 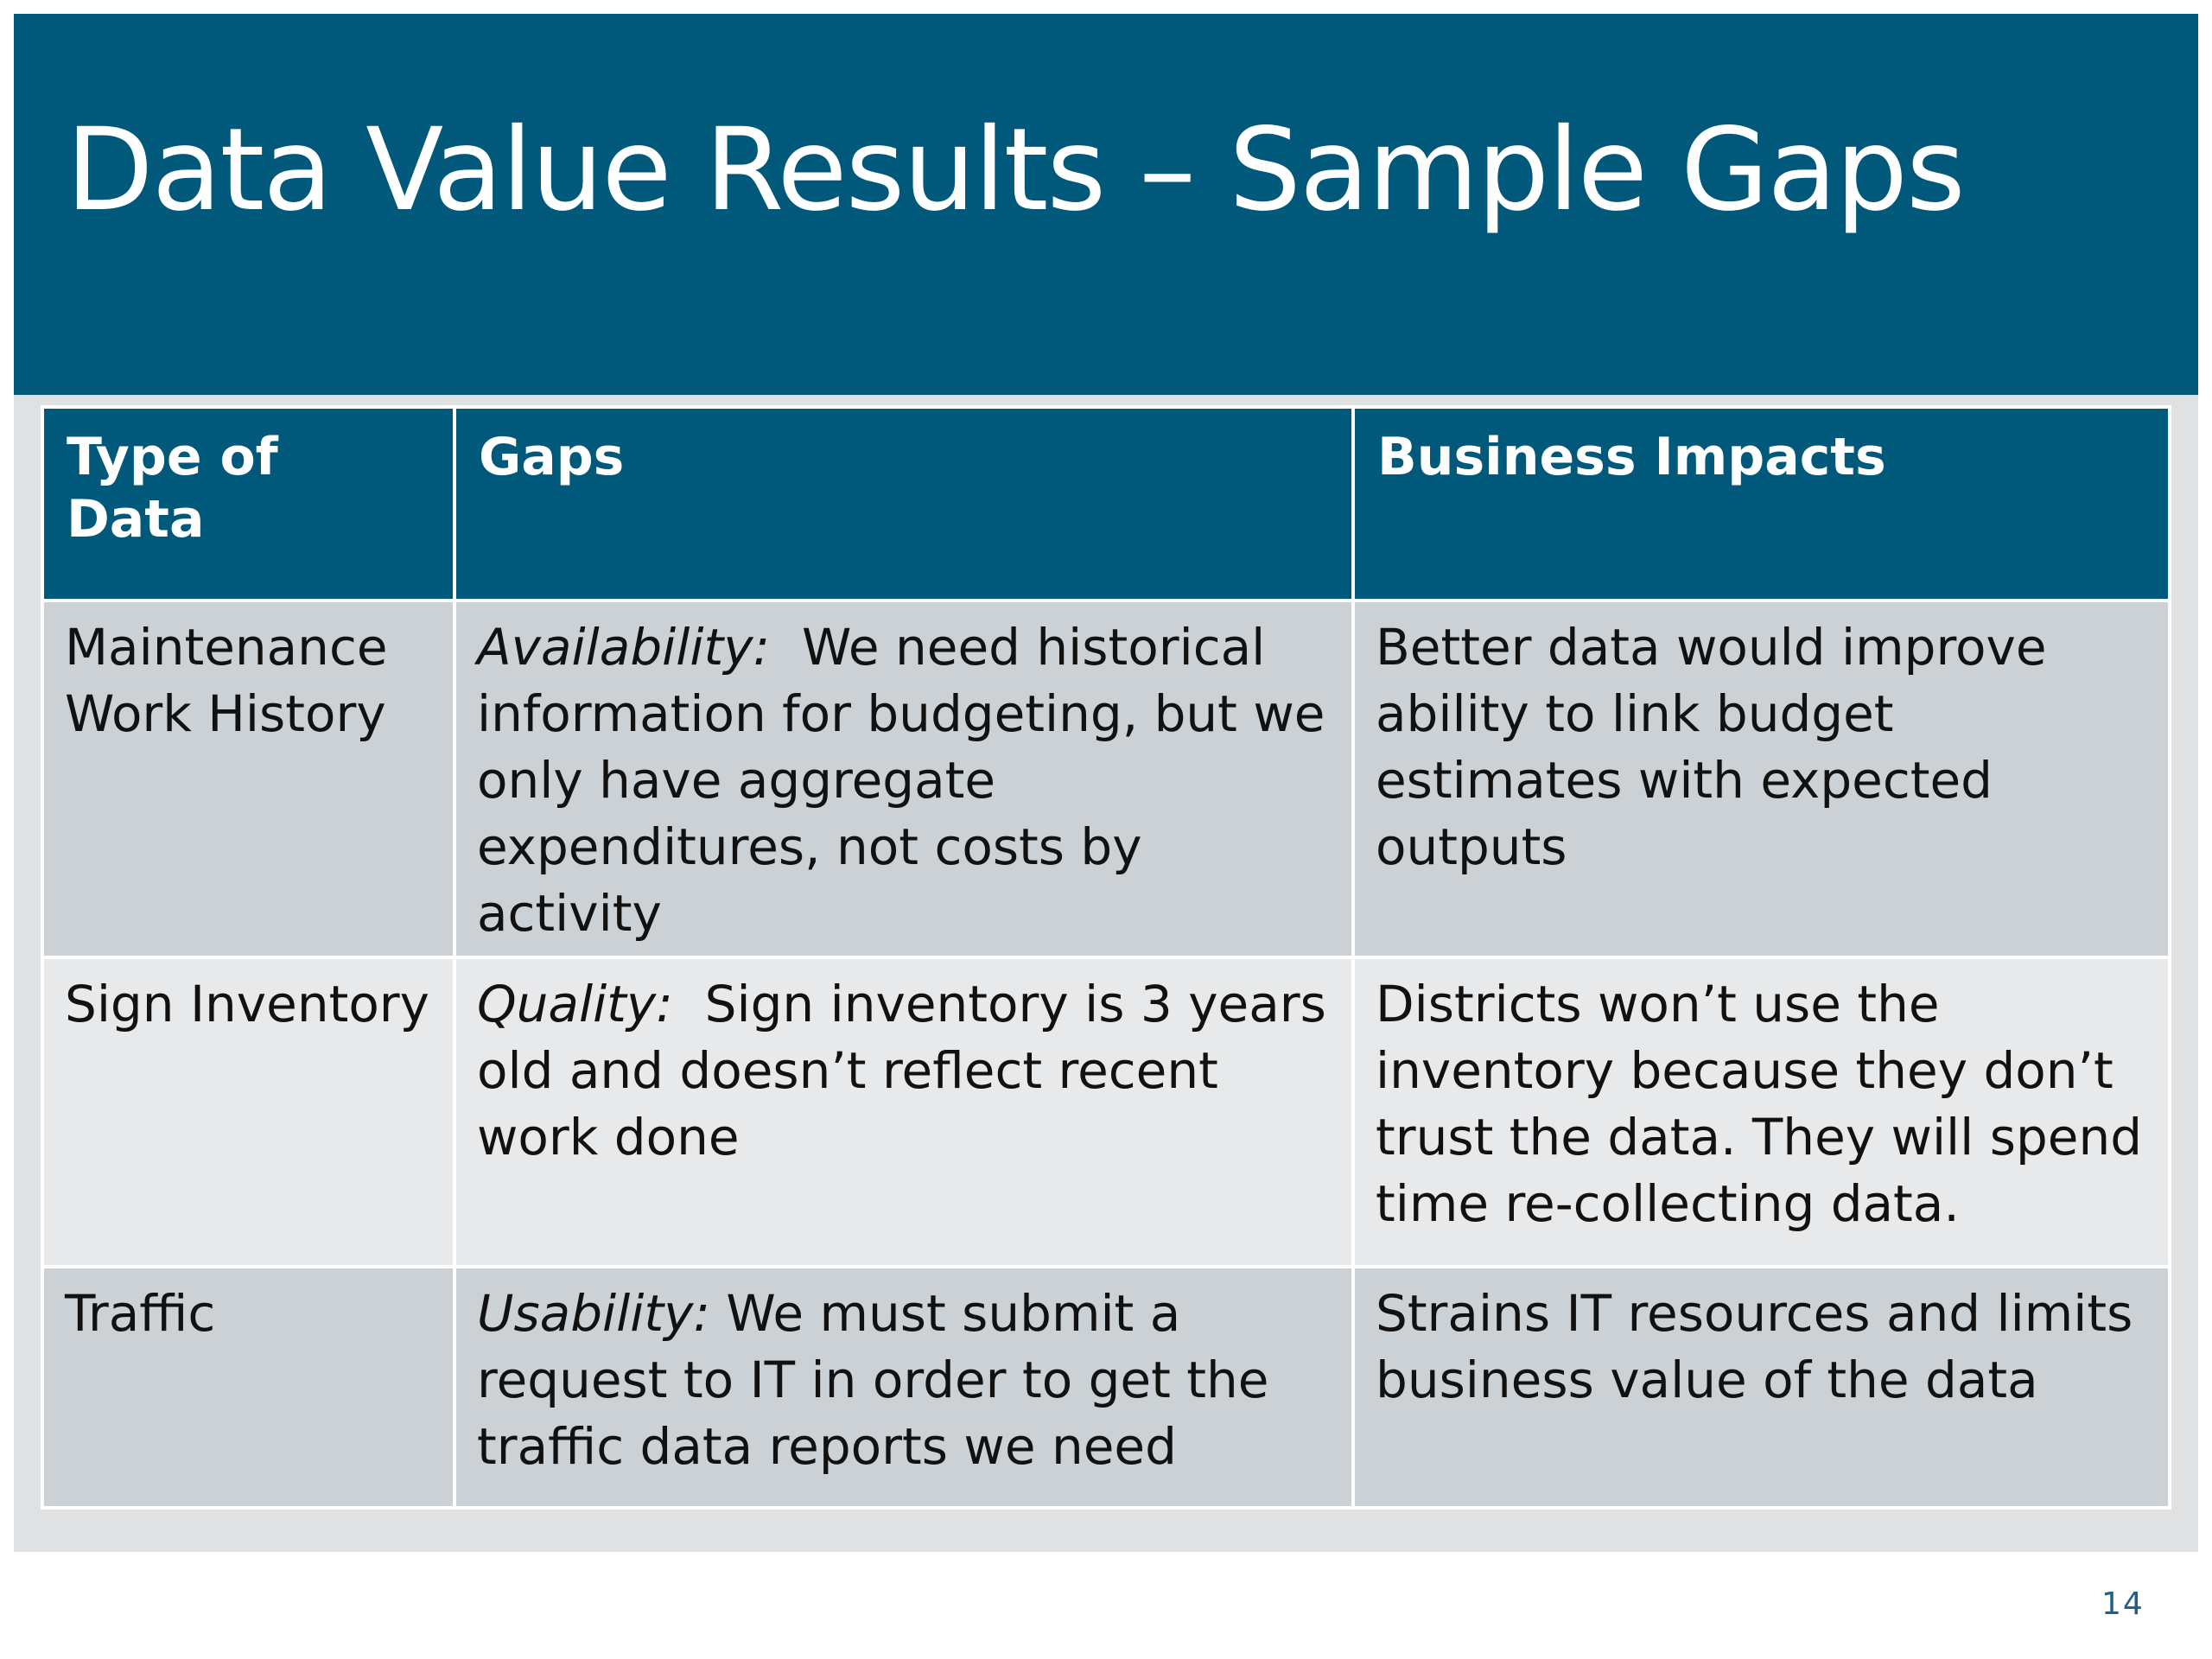 What do you see at coordinates (248, 1112) in the screenshot?
I see `type-cell: Sign Inventory` at bounding box center [248, 1112].